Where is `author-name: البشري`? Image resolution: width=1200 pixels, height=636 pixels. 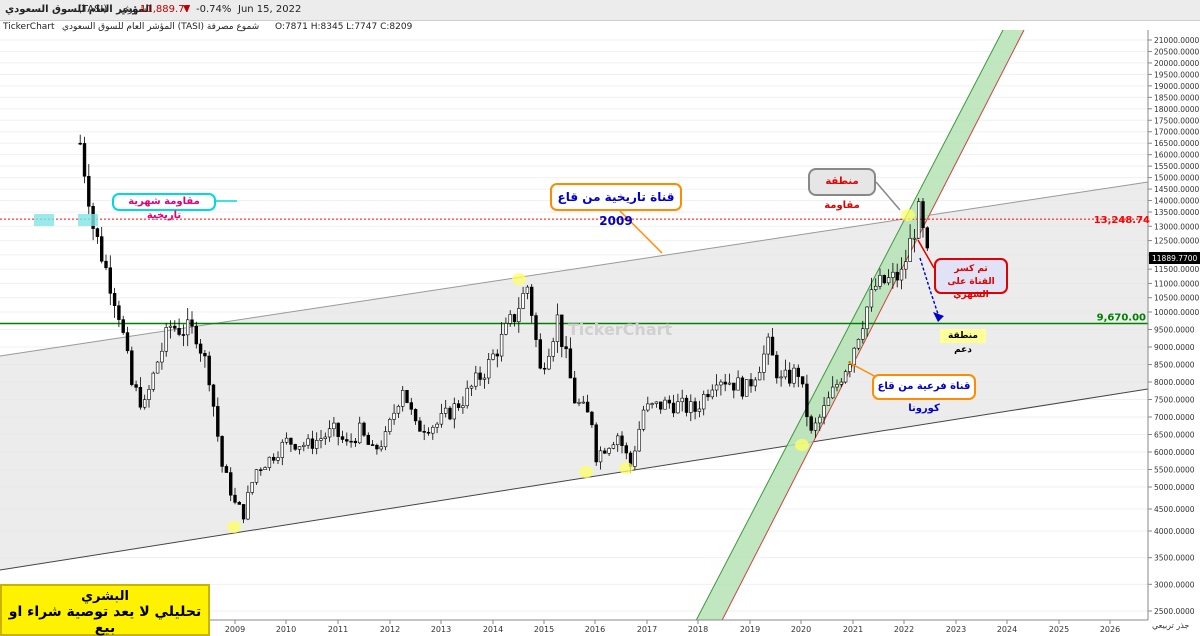
author-name: البشري is located at coordinates (105, 596).